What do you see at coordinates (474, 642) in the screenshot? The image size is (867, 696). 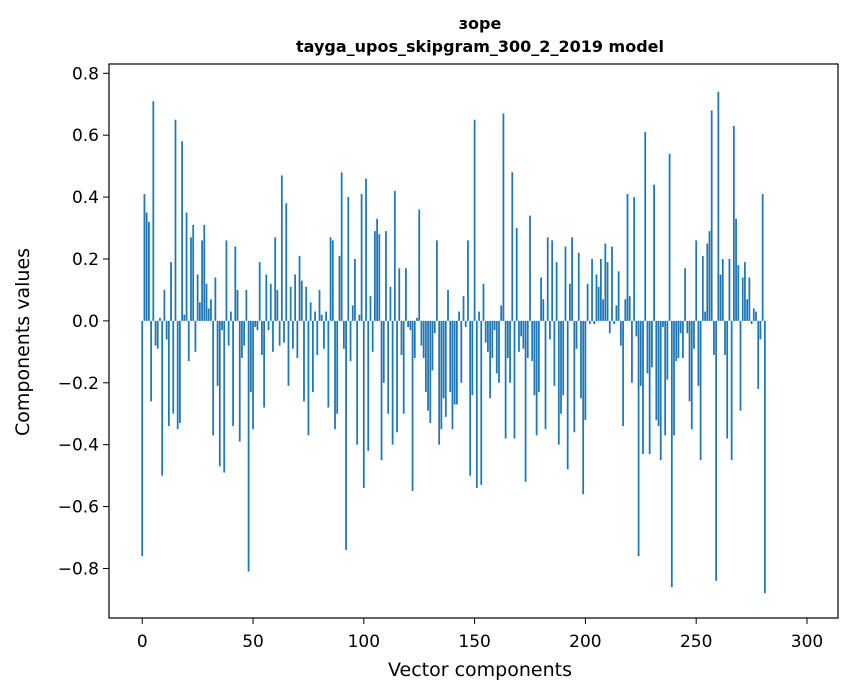 I see `x-tick-label: 150` at bounding box center [474, 642].